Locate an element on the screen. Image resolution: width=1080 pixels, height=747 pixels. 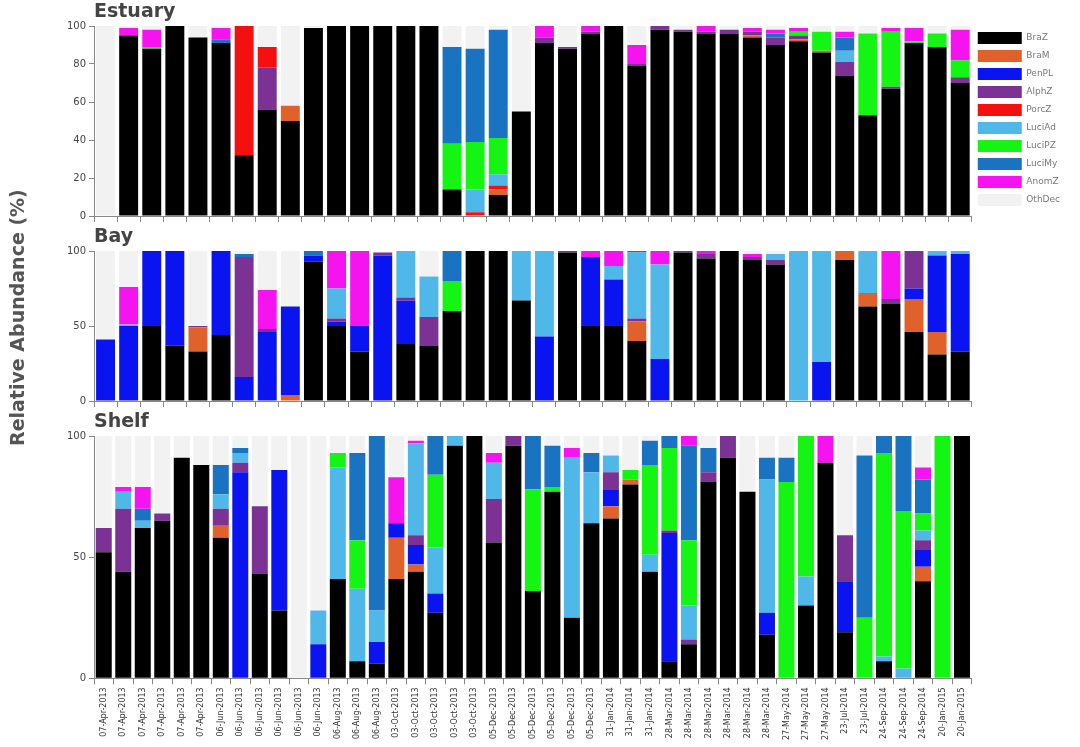
y-tick-label: 20 is located at coordinates (79, 177).